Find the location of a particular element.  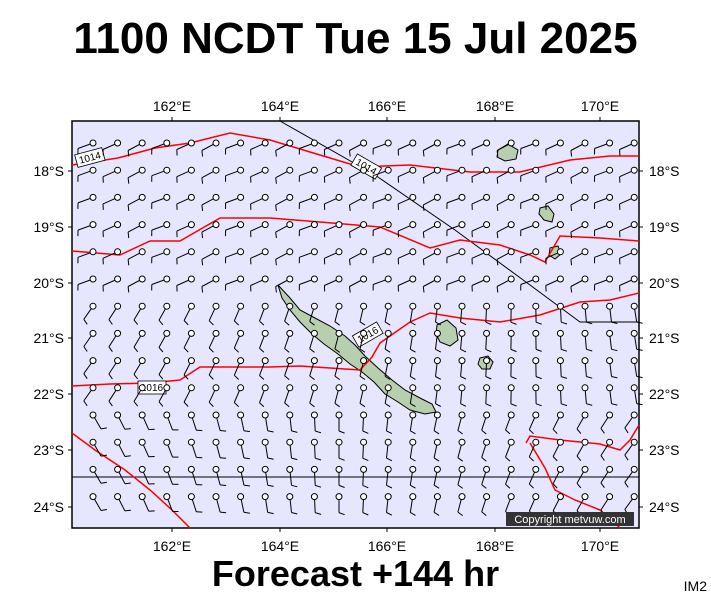

lat-label-right: 23°S is located at coordinates (664, 450).